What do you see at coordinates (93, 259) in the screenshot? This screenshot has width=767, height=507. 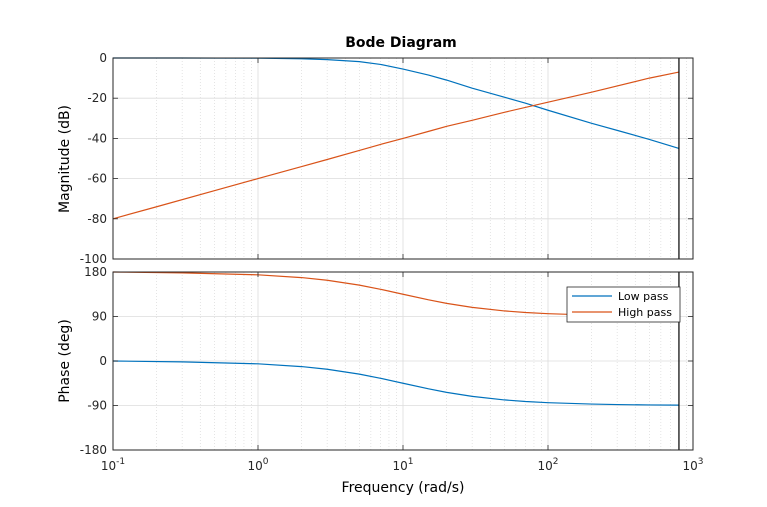 I see `y-tick-label: -100` at bounding box center [93, 259].